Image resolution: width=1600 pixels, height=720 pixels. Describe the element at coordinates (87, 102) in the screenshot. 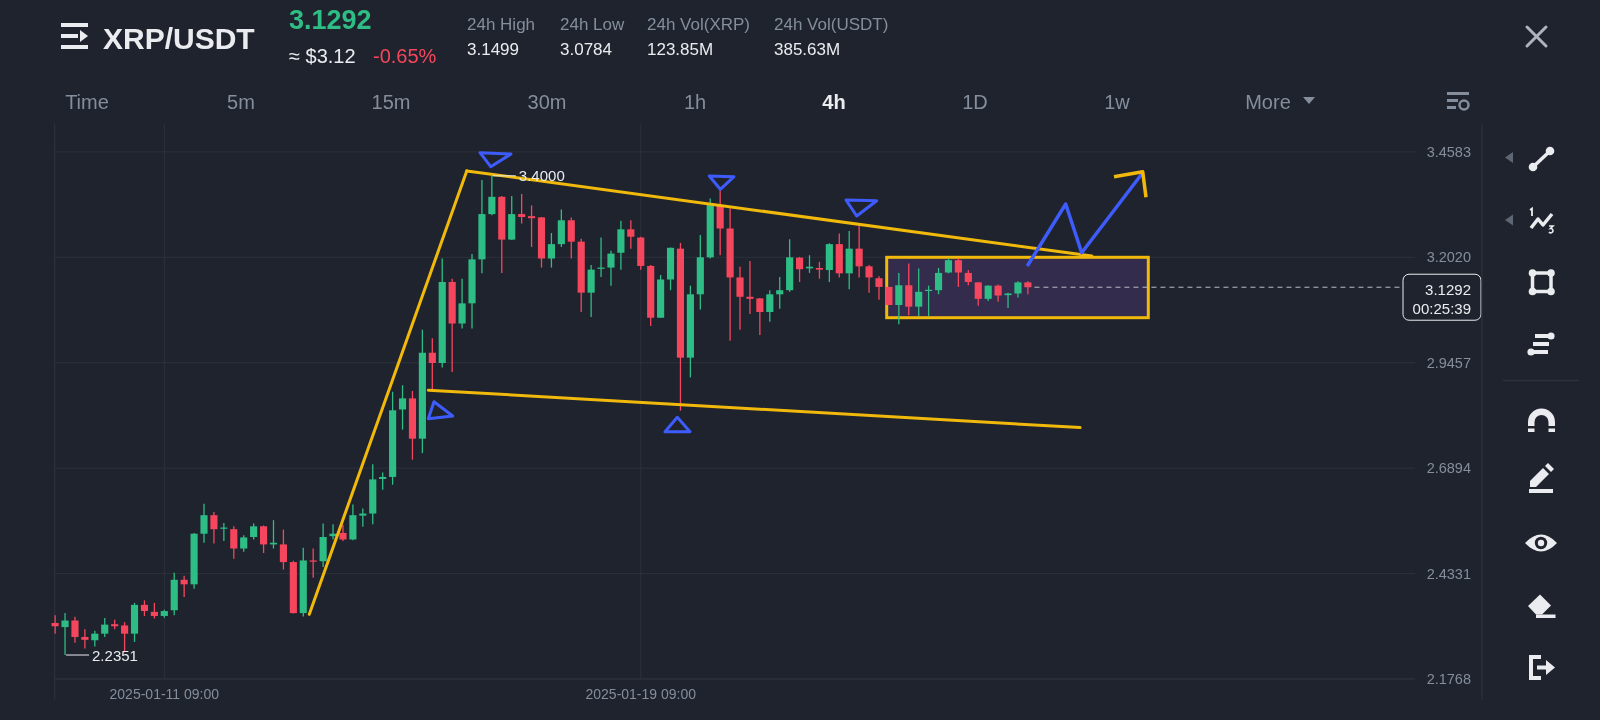

I see `text: Time` at that location.